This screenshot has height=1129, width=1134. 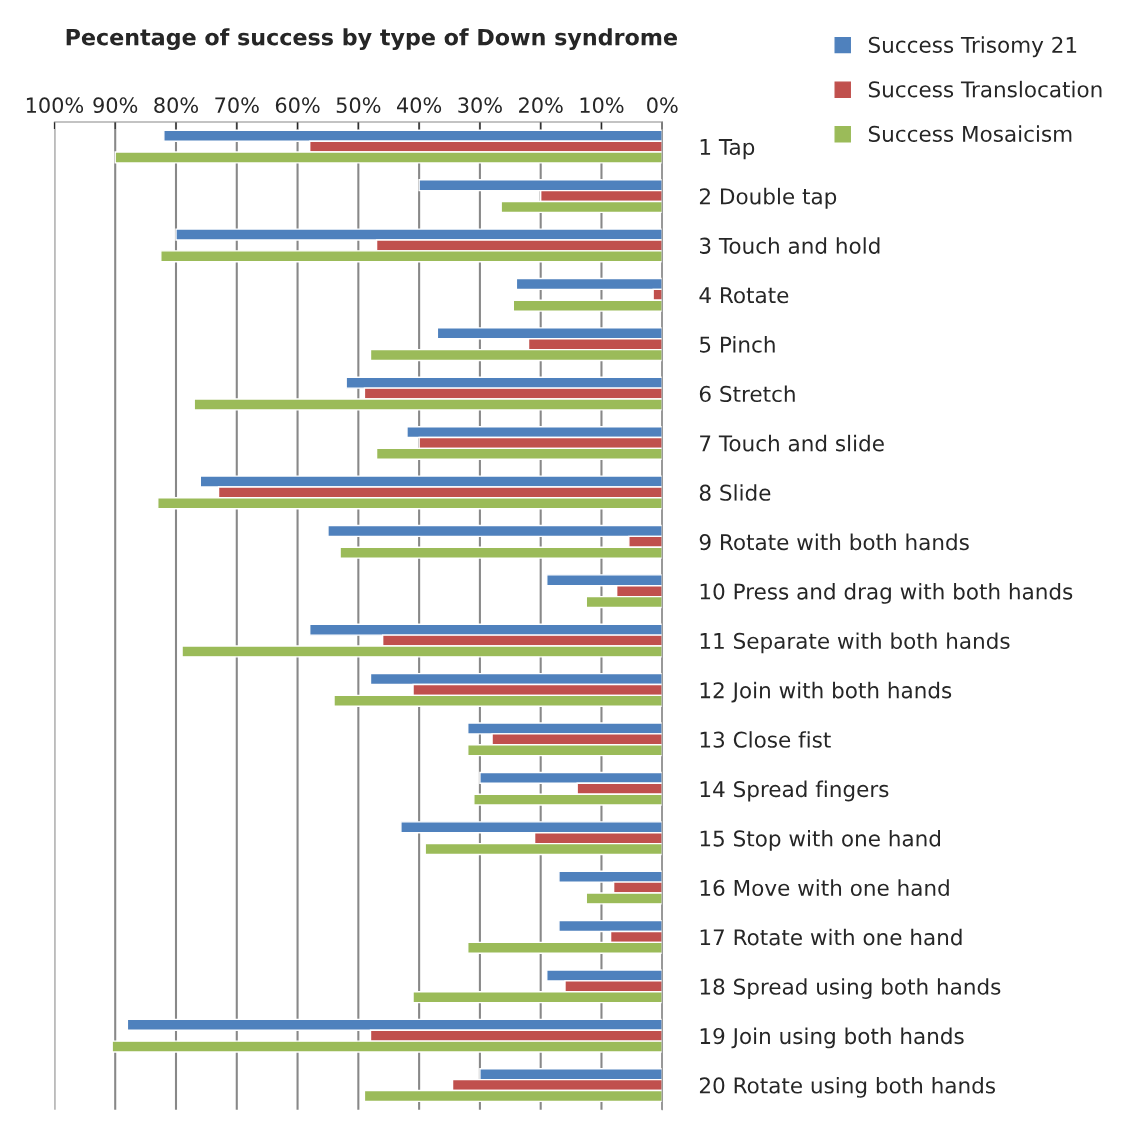 What do you see at coordinates (832, 1038) in the screenshot?
I see `y-tick-label: 19 Join using both hands` at bounding box center [832, 1038].